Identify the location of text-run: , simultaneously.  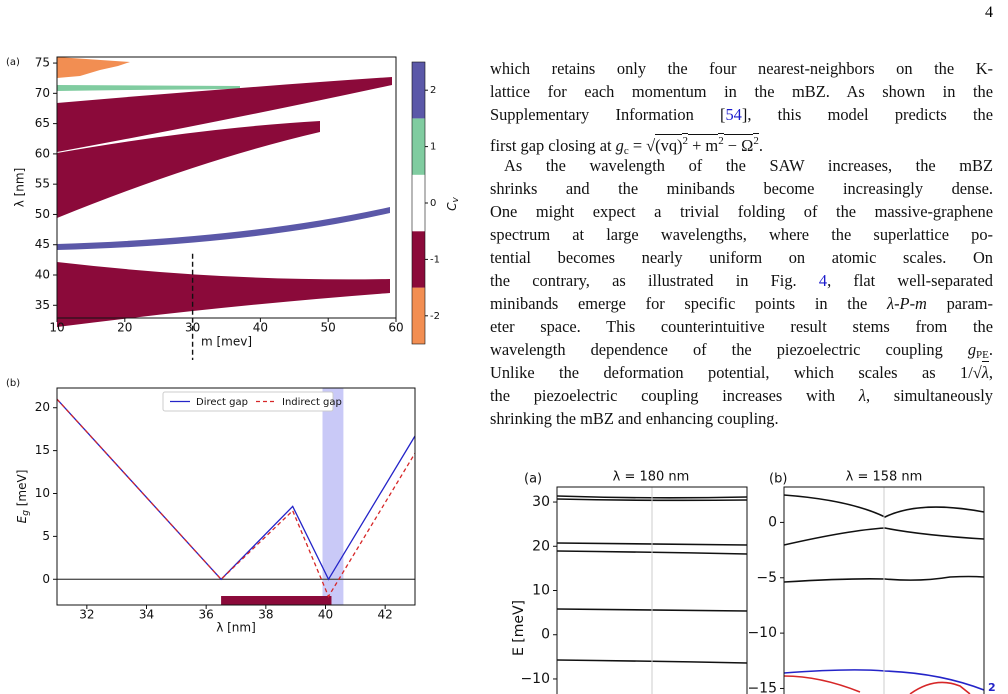
(929, 395).